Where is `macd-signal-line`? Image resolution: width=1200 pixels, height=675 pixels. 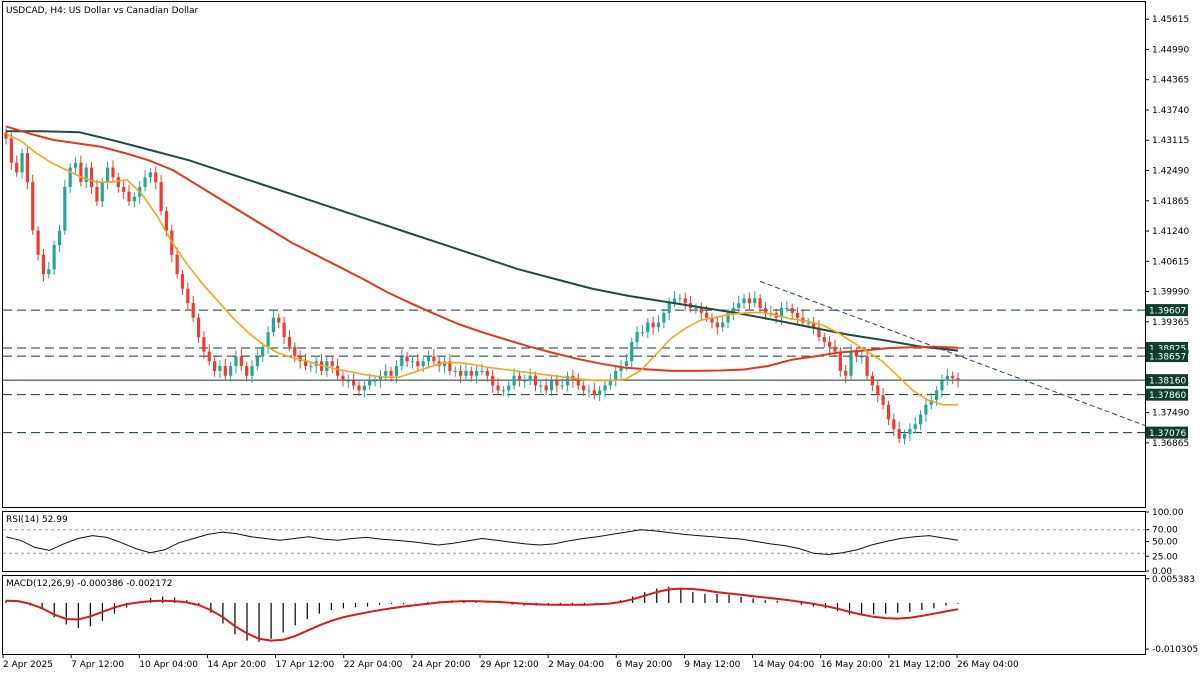 macd-signal-line is located at coordinates (482, 614).